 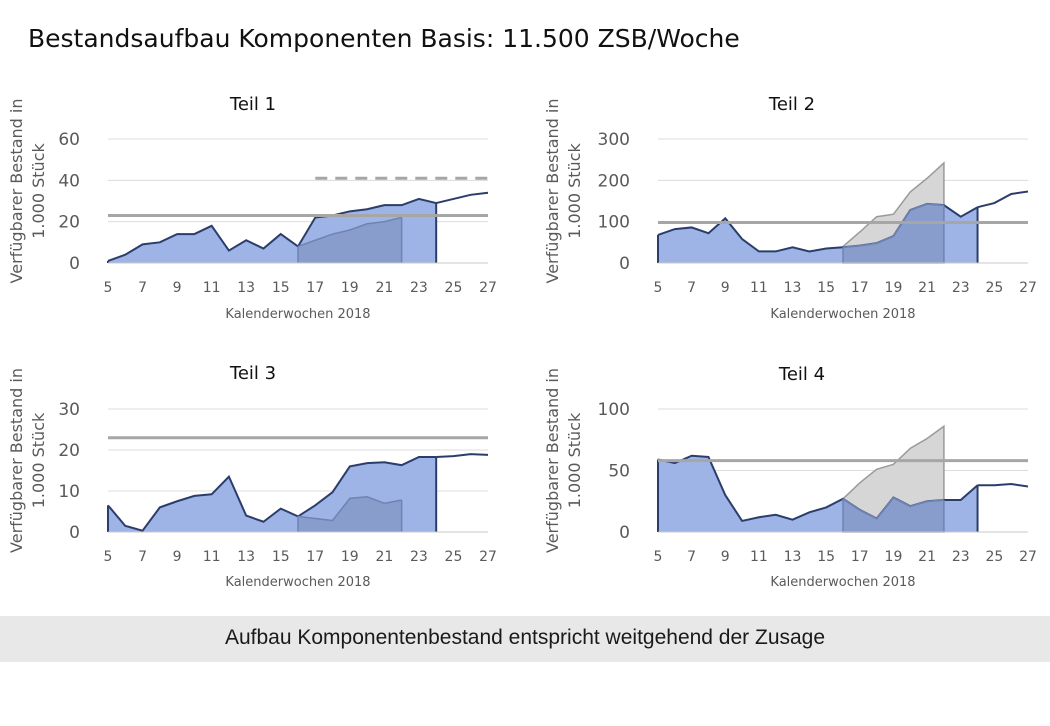 I want to click on y-tick-label: 10, so click(x=69, y=492).